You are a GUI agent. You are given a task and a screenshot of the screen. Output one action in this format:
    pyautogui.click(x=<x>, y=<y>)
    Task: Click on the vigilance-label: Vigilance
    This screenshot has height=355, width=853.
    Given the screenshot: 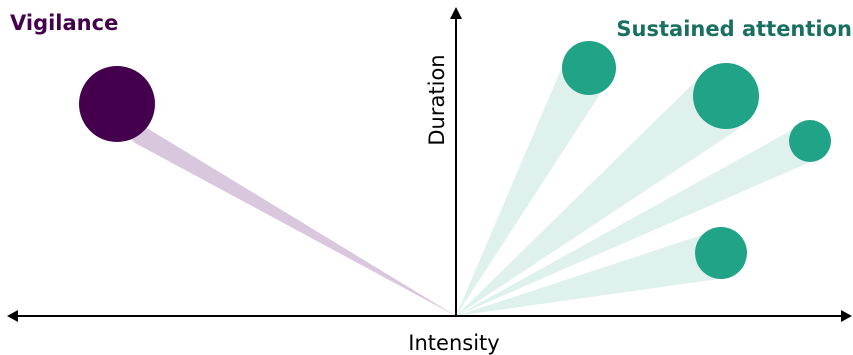 What is the action you would take?
    pyautogui.click(x=64, y=23)
    